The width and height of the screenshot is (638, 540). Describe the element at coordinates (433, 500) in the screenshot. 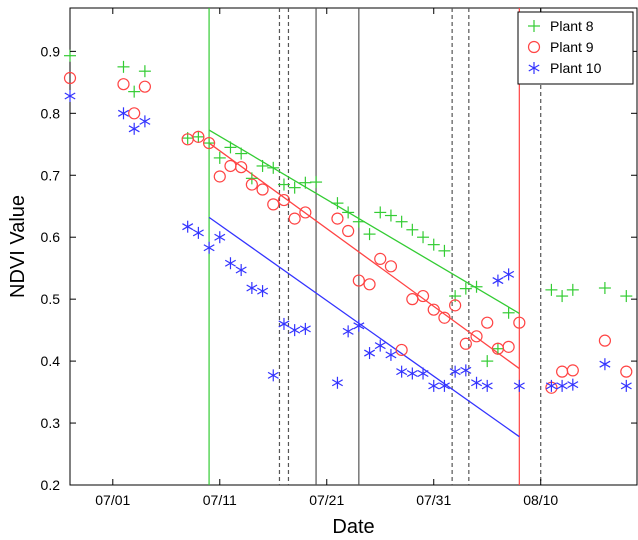

I see `x-tick-label: 07/31` at that location.